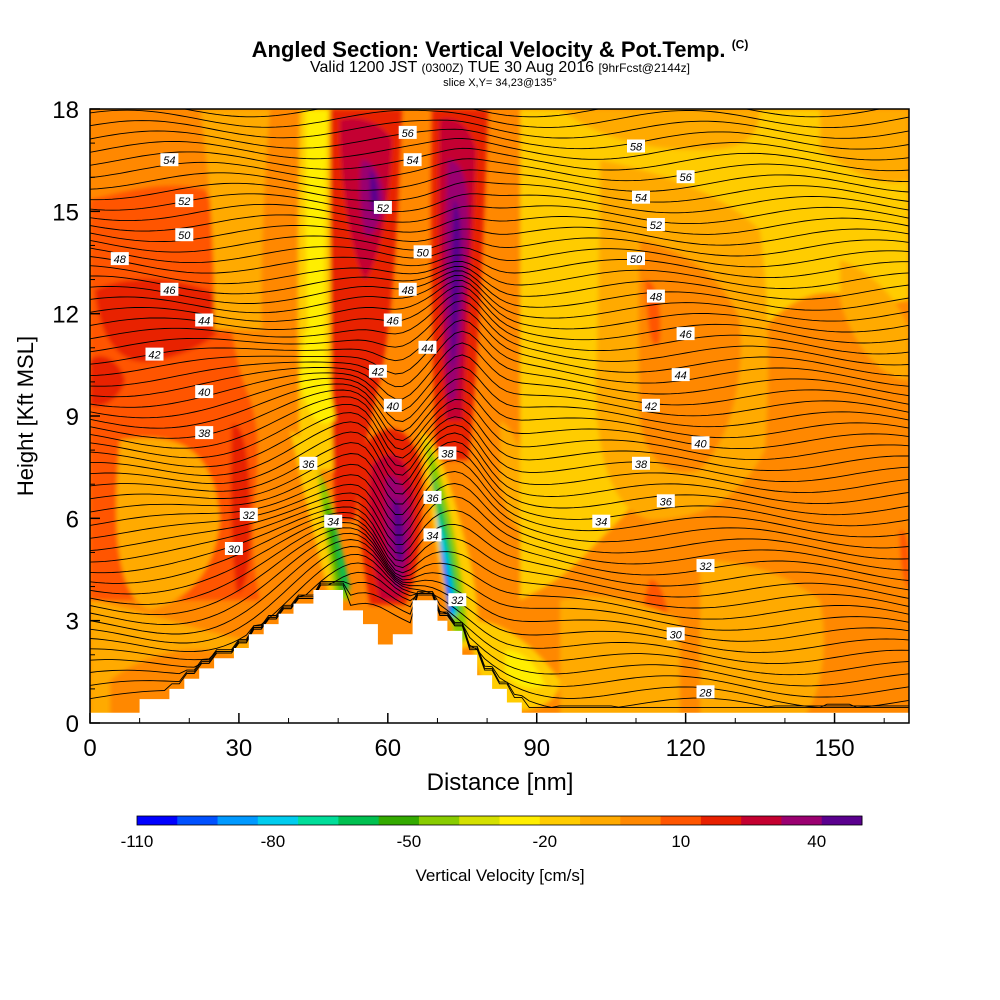 The width and height of the screenshot is (1000, 1000). I want to click on isentrope-label: 34, so click(601, 521).